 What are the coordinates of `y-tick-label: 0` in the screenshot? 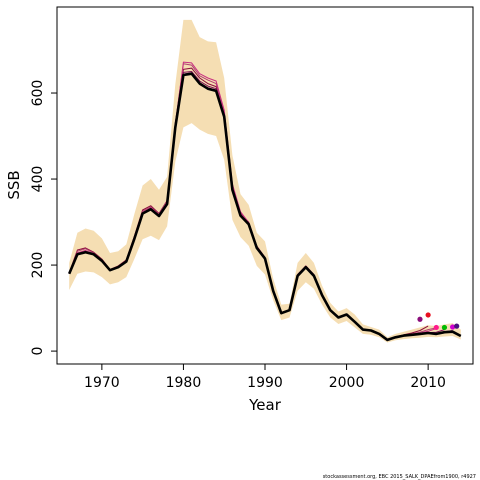 It's located at (38, 351).